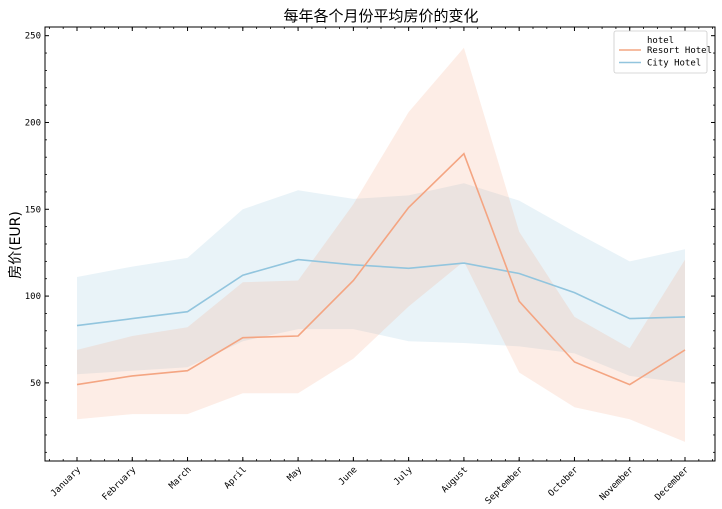 The height and width of the screenshot is (509, 722). What do you see at coordinates (617, 484) in the screenshot?
I see `x-tick-label: November` at bounding box center [617, 484].